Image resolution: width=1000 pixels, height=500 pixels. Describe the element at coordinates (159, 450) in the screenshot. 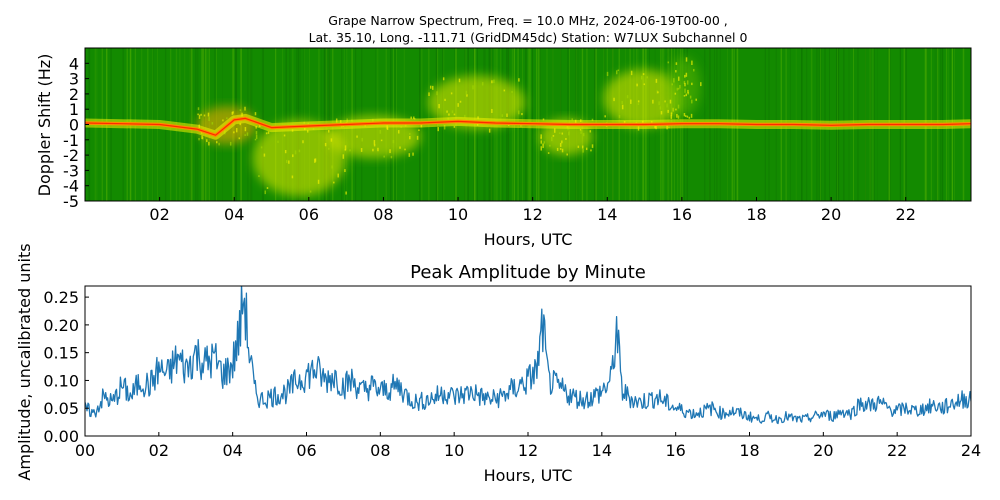

I see `amplitude-x-tick-label: 02` at that location.